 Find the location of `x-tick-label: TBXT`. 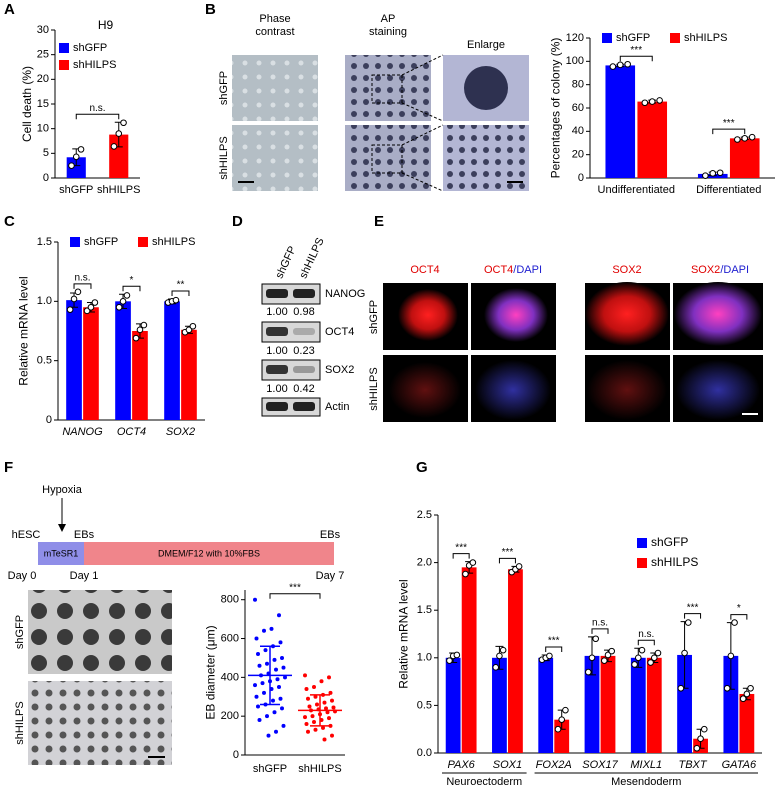

x-tick-label: TBXT is located at coordinates (693, 765).